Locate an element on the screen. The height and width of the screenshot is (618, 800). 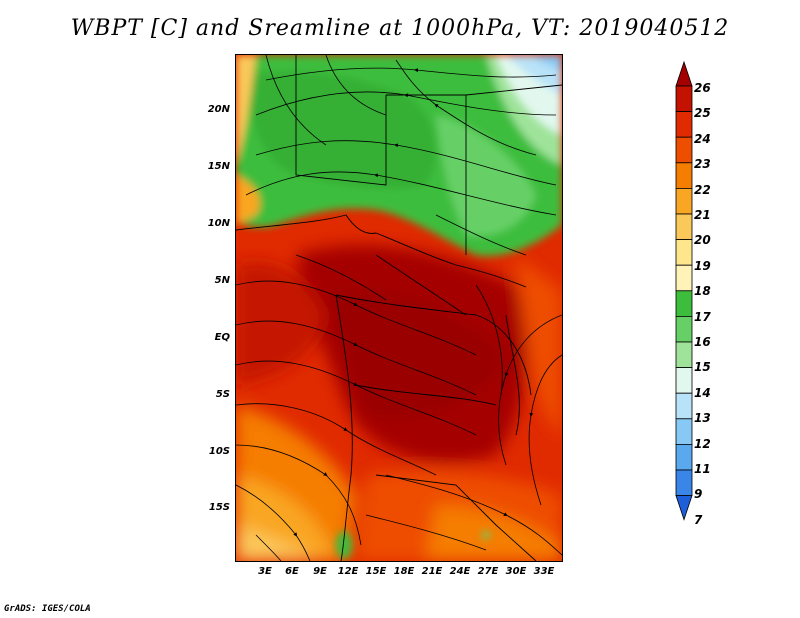
colorbar-label: 12 is located at coordinates (702, 443).